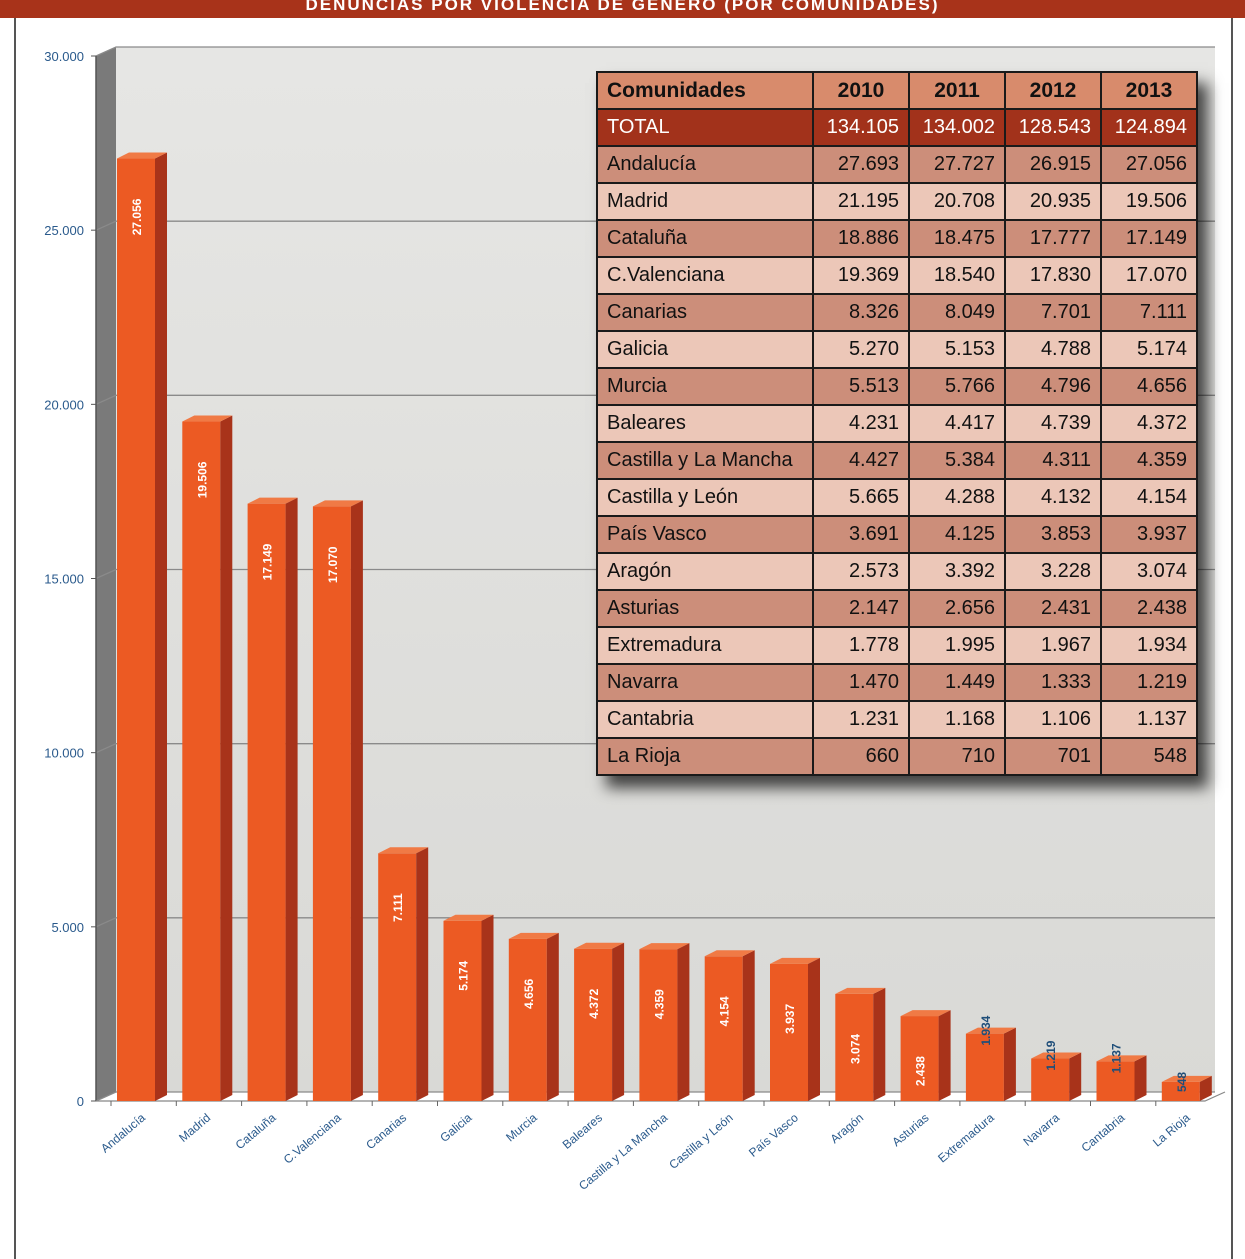 The image size is (1245, 1259). What do you see at coordinates (64, 404) in the screenshot?
I see `y-tick-label: 20.000` at bounding box center [64, 404].